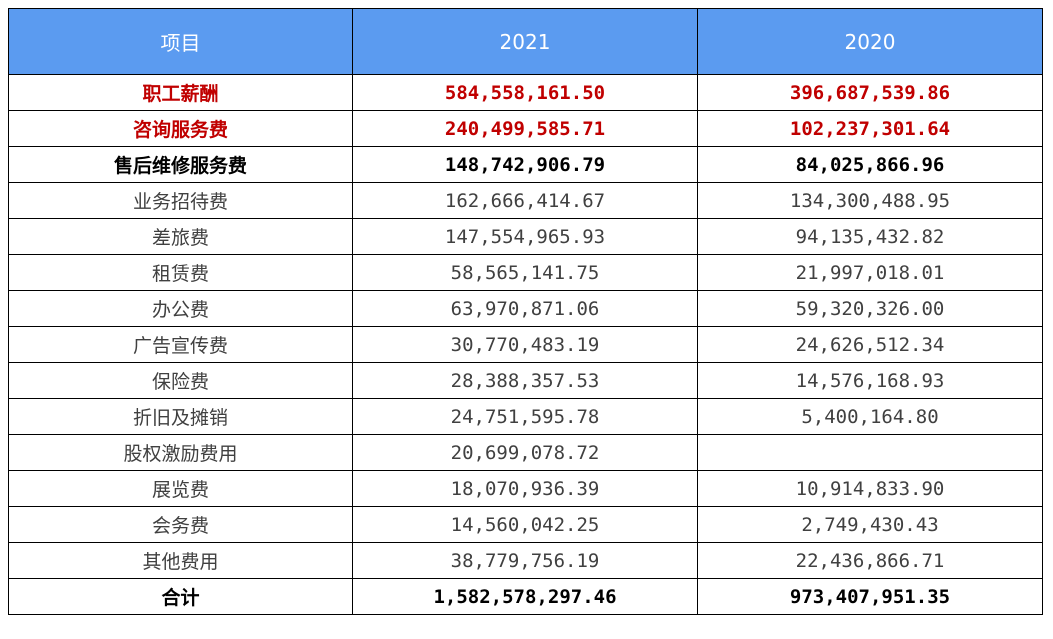  Describe the element at coordinates (870, 452) in the screenshot. I see `value-2020` at that location.